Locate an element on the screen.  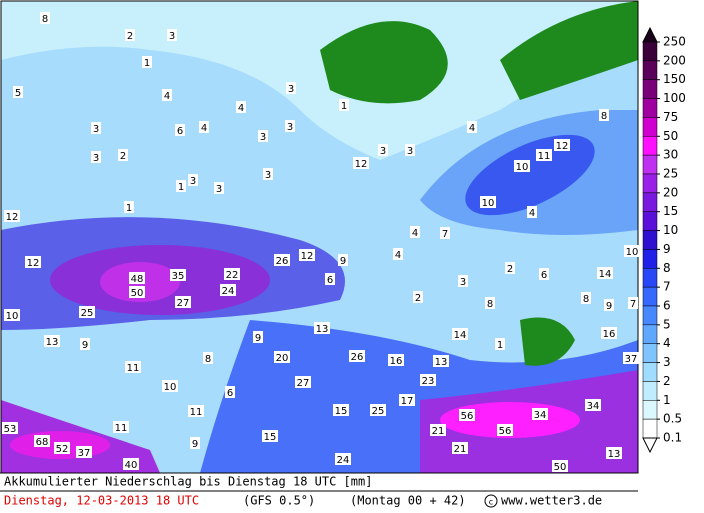
map-label: 37 is located at coordinates (84, 453).